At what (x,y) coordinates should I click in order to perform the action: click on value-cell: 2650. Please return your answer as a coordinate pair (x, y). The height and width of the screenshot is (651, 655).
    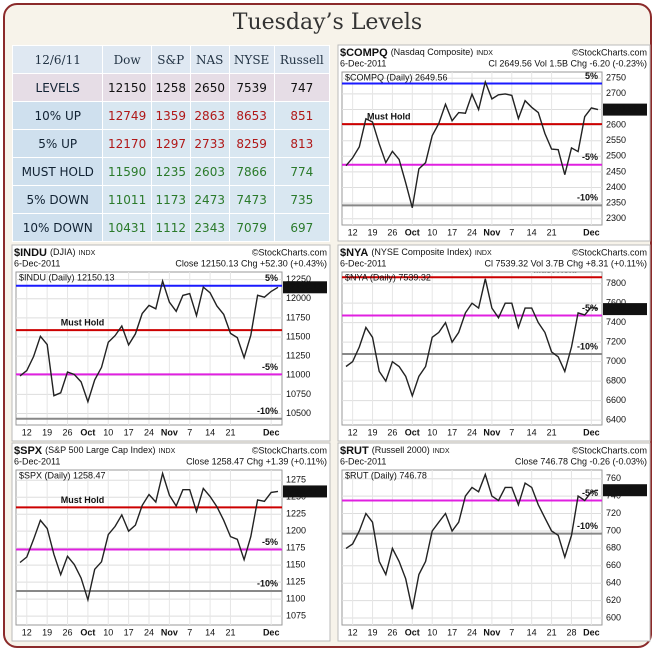
    Looking at the image, I should click on (209, 87).